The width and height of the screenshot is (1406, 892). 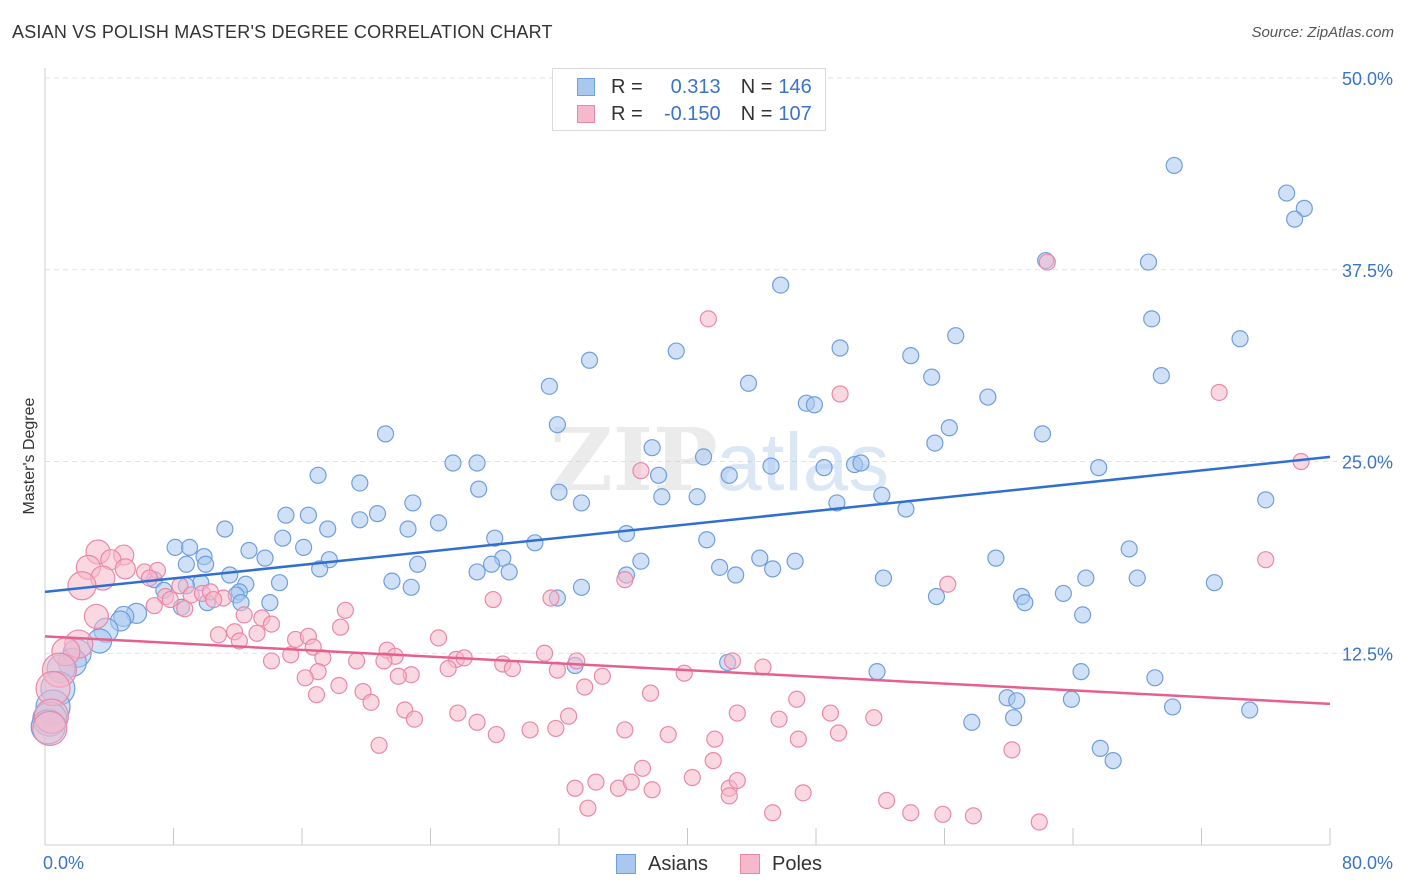 What do you see at coordinates (662, 864) in the screenshot?
I see `bottom-legend-asians: Asians` at bounding box center [662, 864].